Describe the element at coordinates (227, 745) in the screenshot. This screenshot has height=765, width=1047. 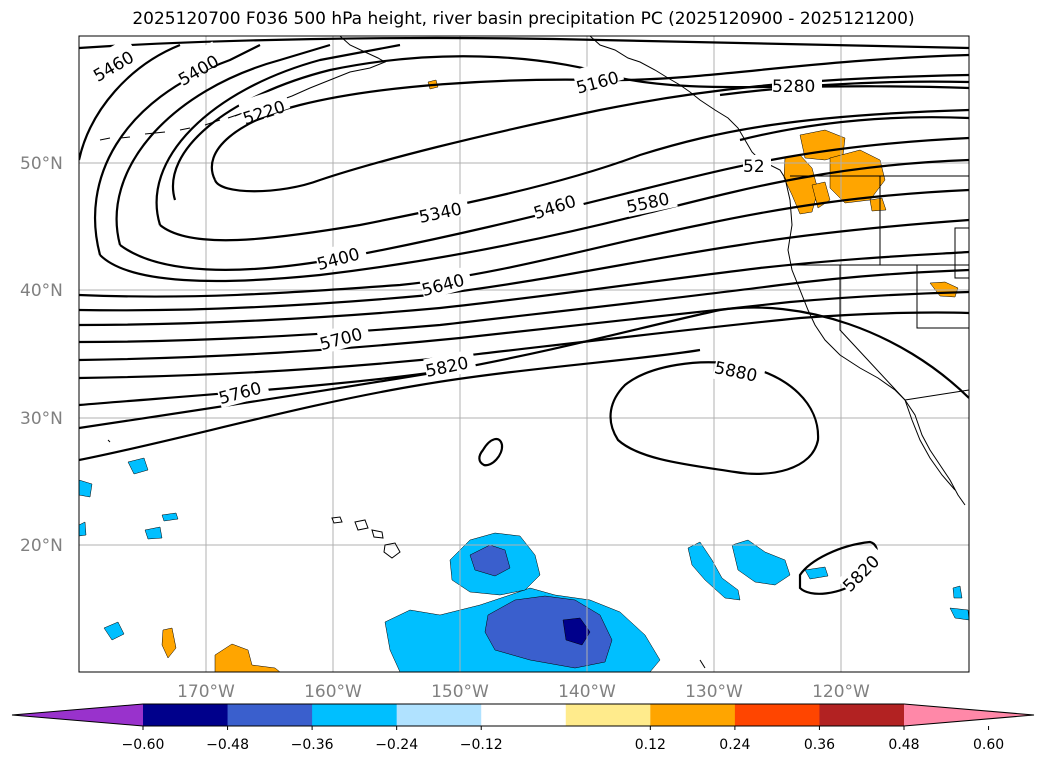
I see `colorbar-tick-label: −0.48` at that location.